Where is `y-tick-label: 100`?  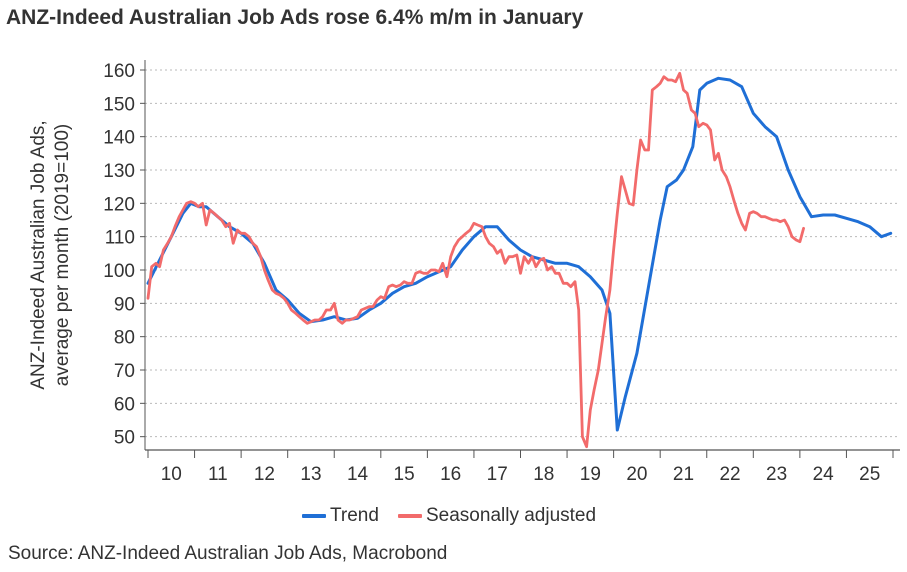
y-tick-label: 100 is located at coordinates (119, 271).